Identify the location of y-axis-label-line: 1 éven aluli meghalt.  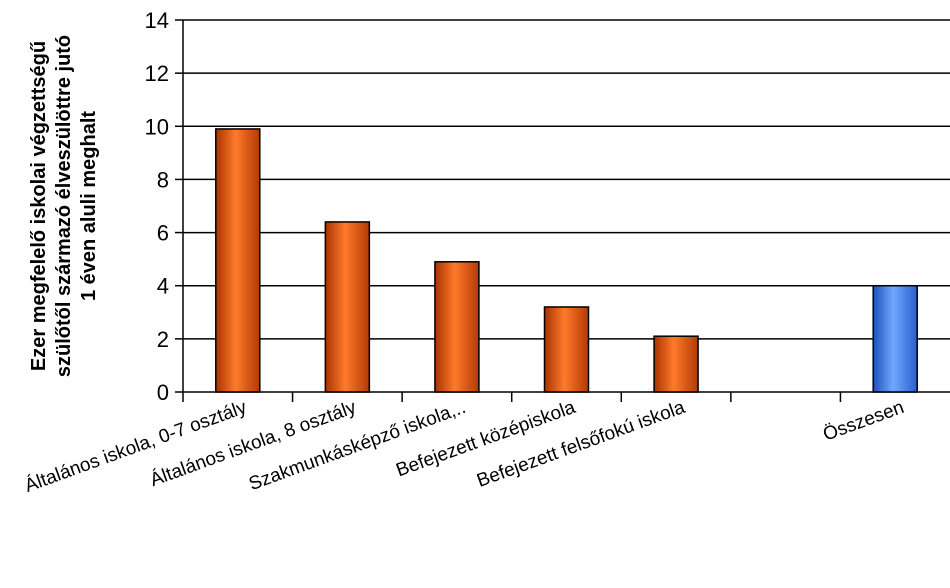
(89, 206).